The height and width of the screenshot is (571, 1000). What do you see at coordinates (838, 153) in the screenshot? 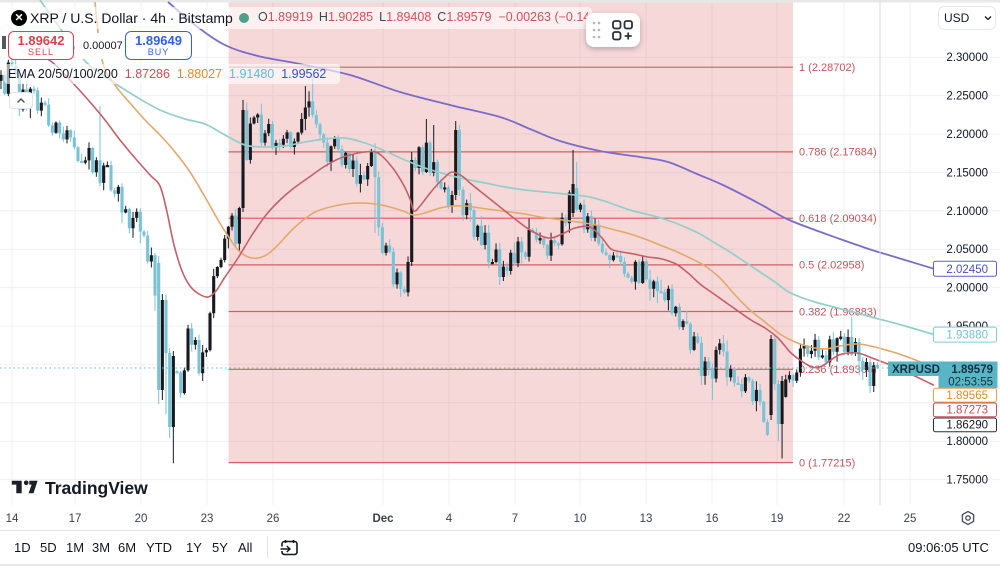
I see `svg-text: 0.786 (2.17684)` at bounding box center [838, 153].